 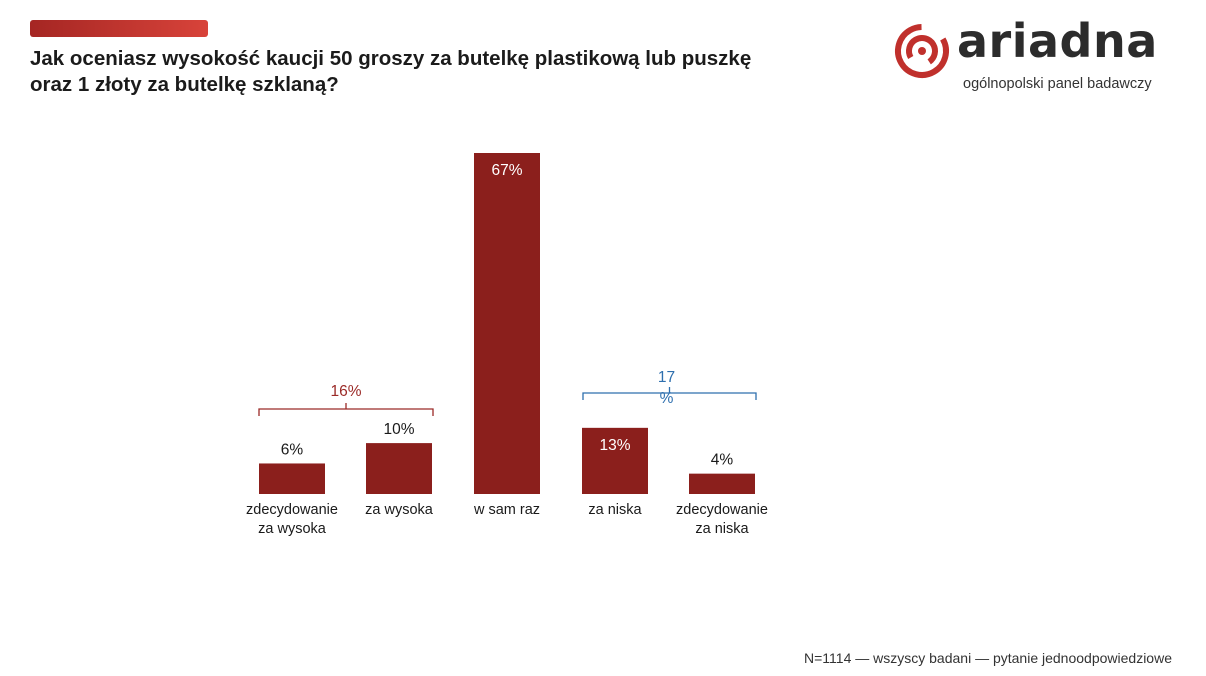 What do you see at coordinates (722, 460) in the screenshot?
I see `data-label-5: 4%` at bounding box center [722, 460].